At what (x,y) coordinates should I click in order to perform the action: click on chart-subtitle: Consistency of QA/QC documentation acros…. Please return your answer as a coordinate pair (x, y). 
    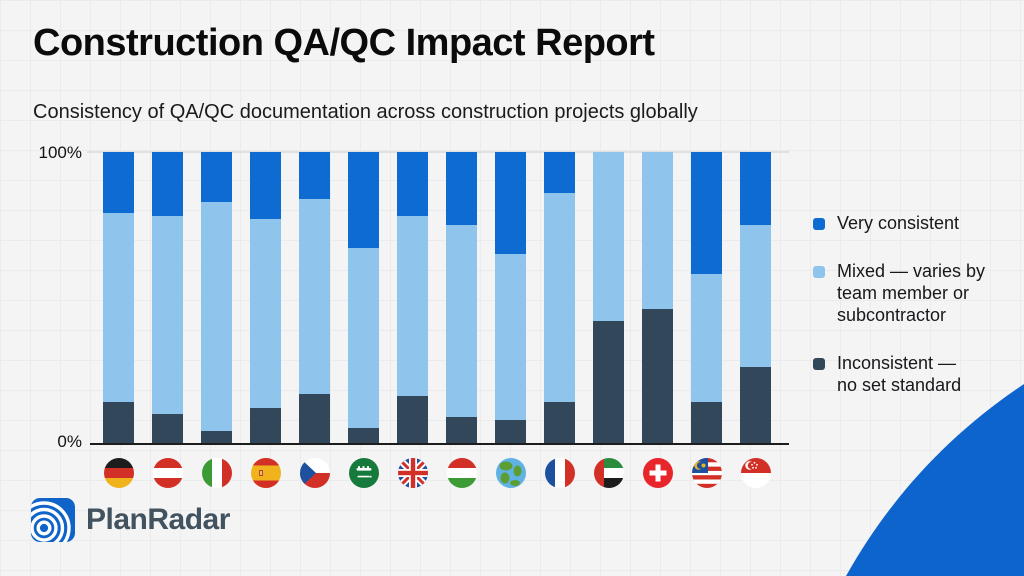
    Looking at the image, I should click on (365, 112).